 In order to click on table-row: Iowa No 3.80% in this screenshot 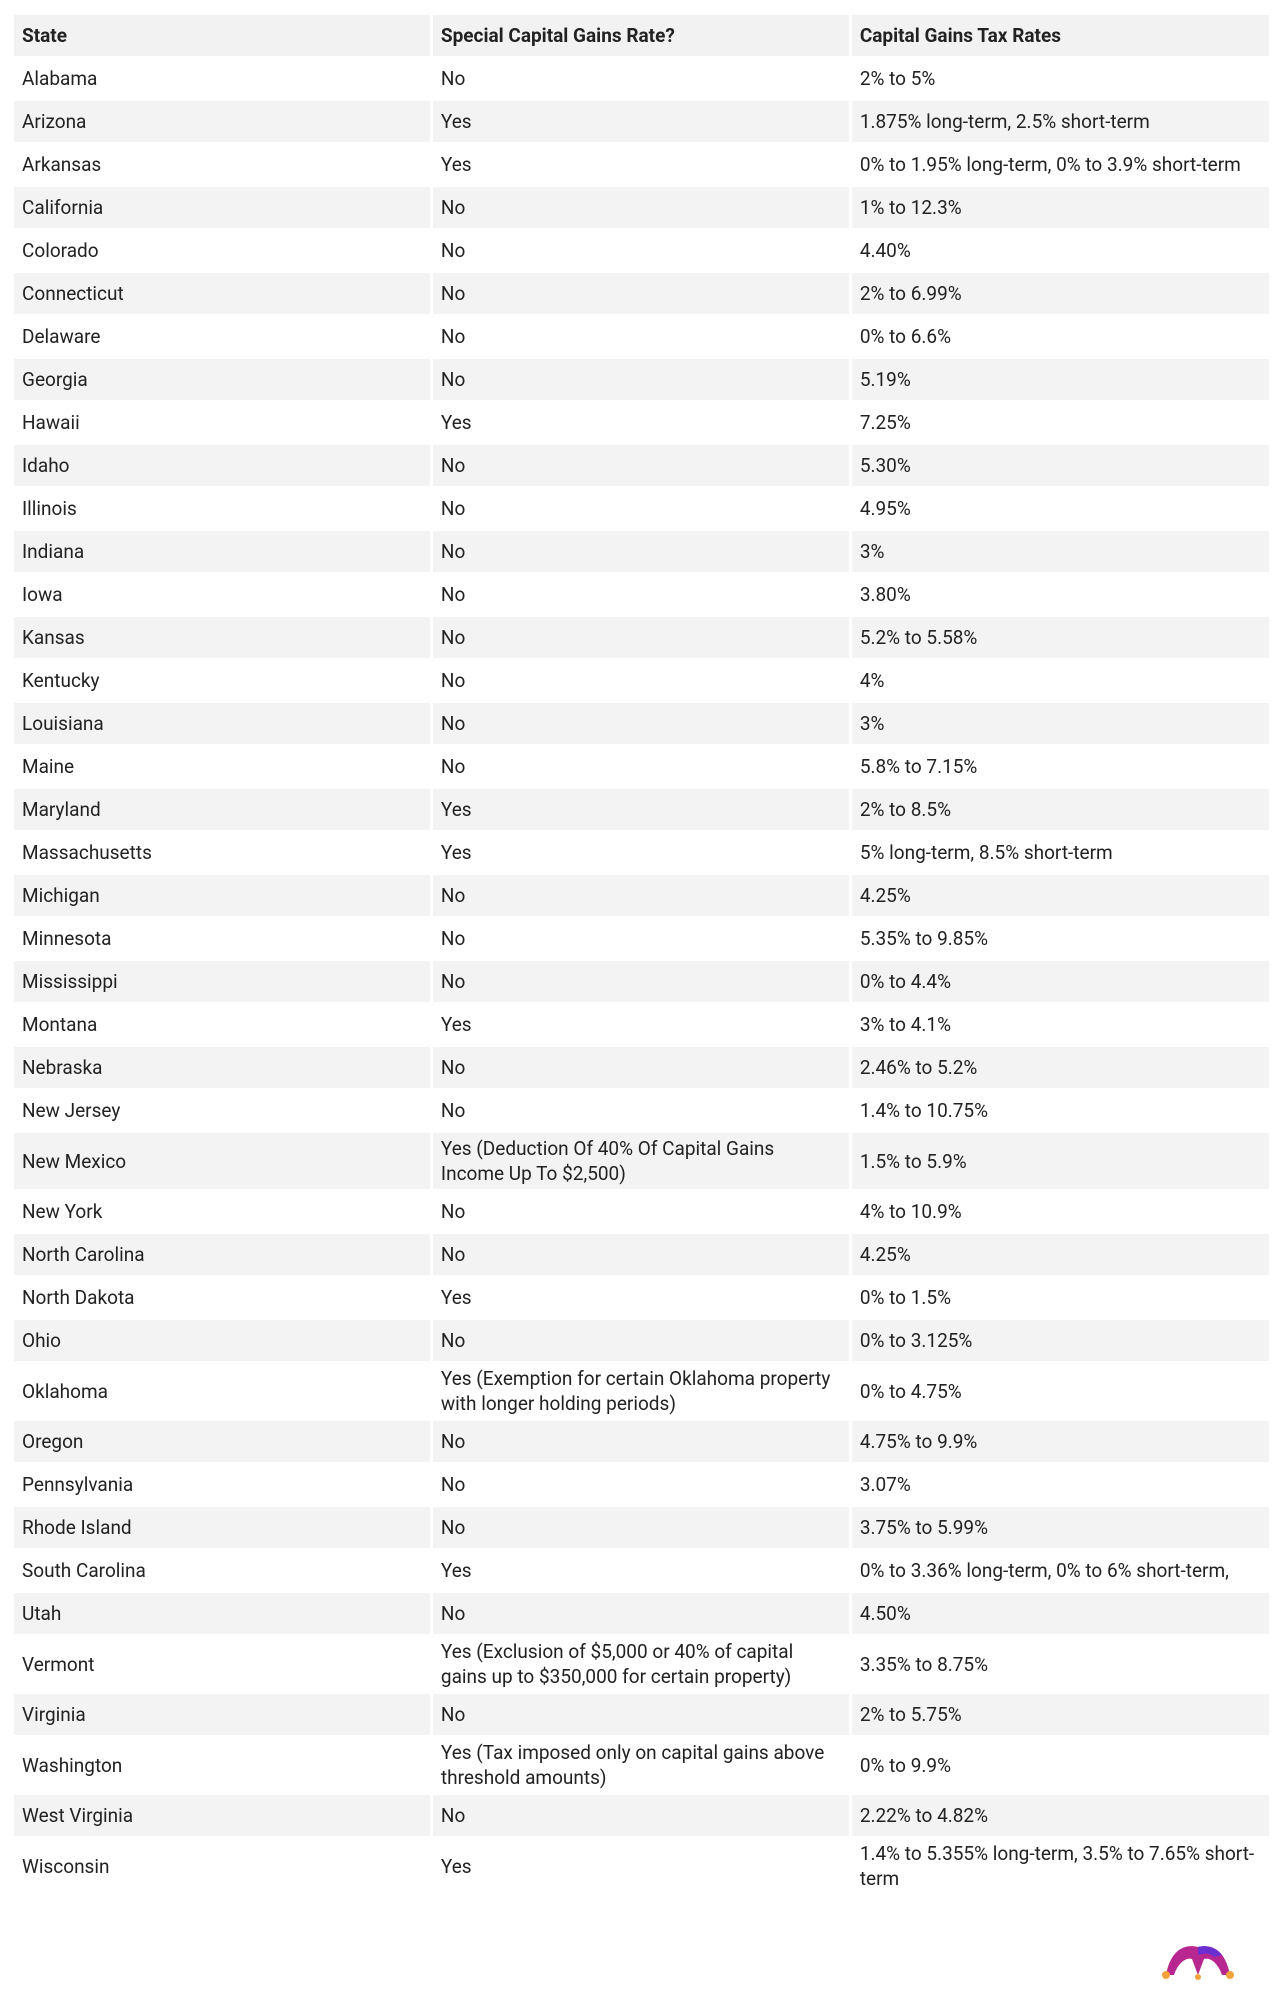, I will do `click(641, 594)`.